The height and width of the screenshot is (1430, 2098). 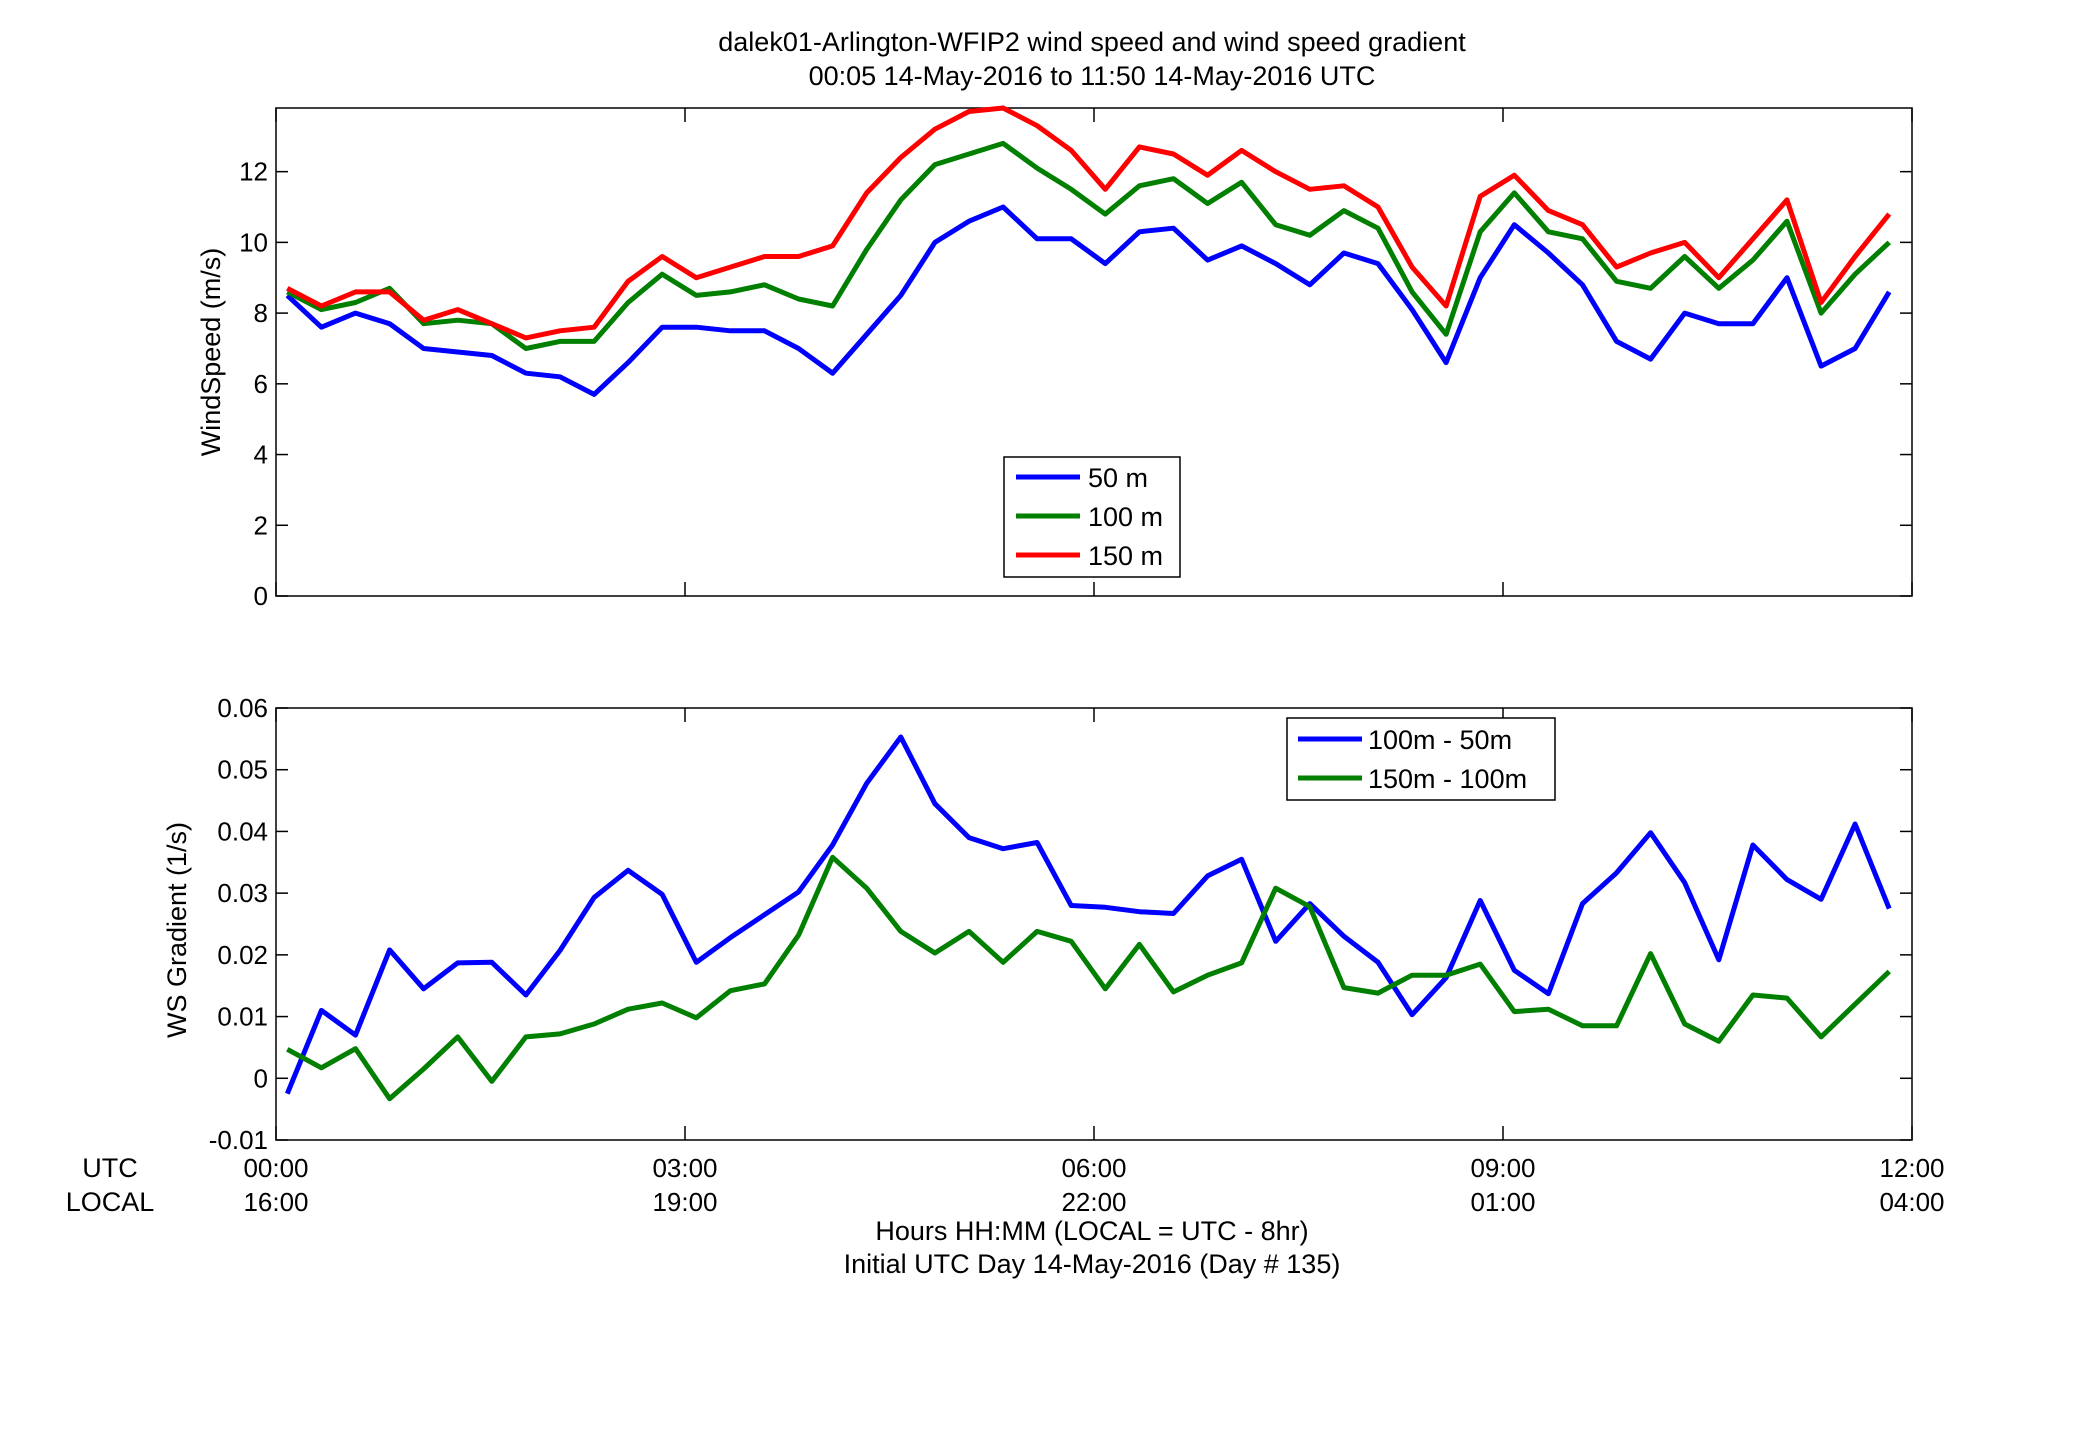 I want to click on windspeed-ytick-label: 4, so click(x=261, y=455).